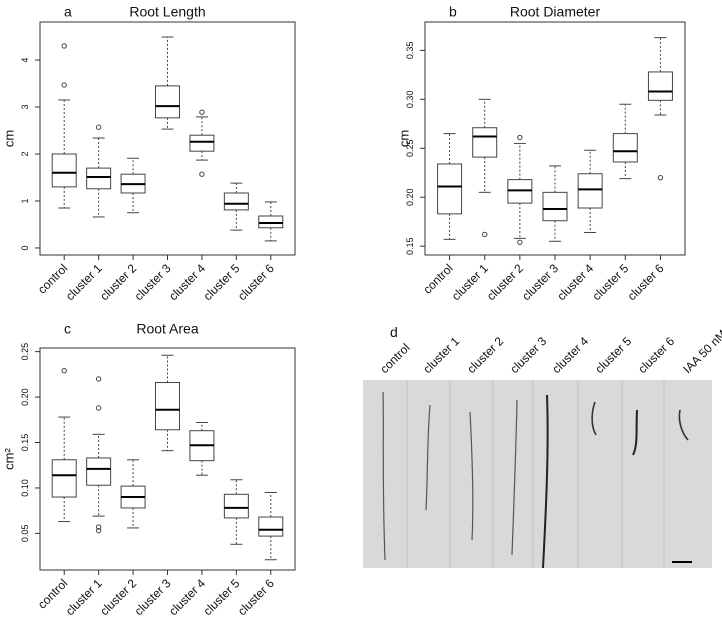  I want to click on photo-label: IAA 50 nM, so click(701, 351).